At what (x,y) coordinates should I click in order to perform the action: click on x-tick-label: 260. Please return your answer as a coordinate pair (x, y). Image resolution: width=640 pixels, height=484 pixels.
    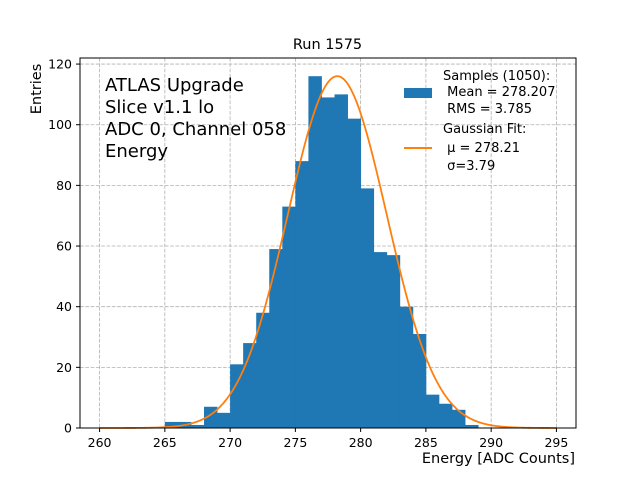
    Looking at the image, I should click on (100, 442).